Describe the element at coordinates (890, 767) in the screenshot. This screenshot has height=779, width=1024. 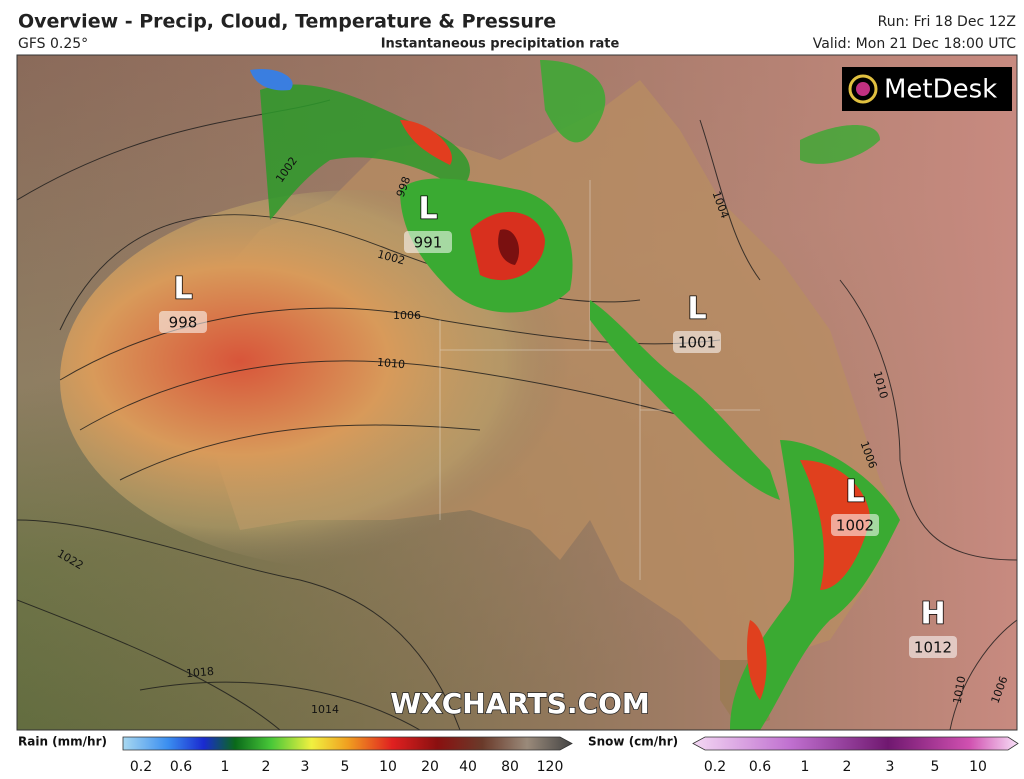
I see `snow-legend-label: 3` at that location.